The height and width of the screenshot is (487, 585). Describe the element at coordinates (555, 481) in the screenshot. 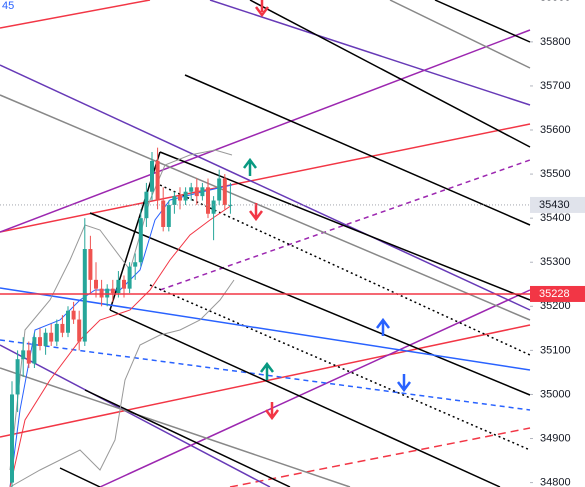

I see `y-tick-label: 34800` at that location.